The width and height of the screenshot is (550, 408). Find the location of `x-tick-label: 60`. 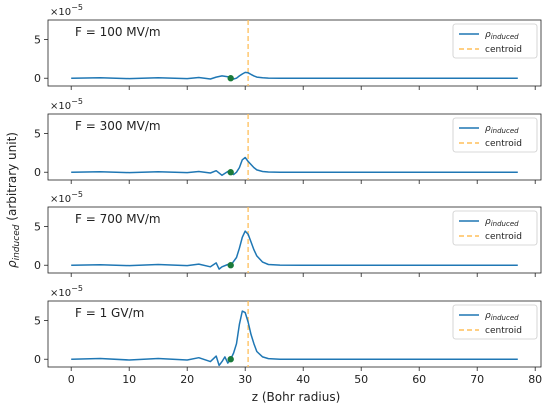

x-tick-label: 60 is located at coordinates (419, 379).